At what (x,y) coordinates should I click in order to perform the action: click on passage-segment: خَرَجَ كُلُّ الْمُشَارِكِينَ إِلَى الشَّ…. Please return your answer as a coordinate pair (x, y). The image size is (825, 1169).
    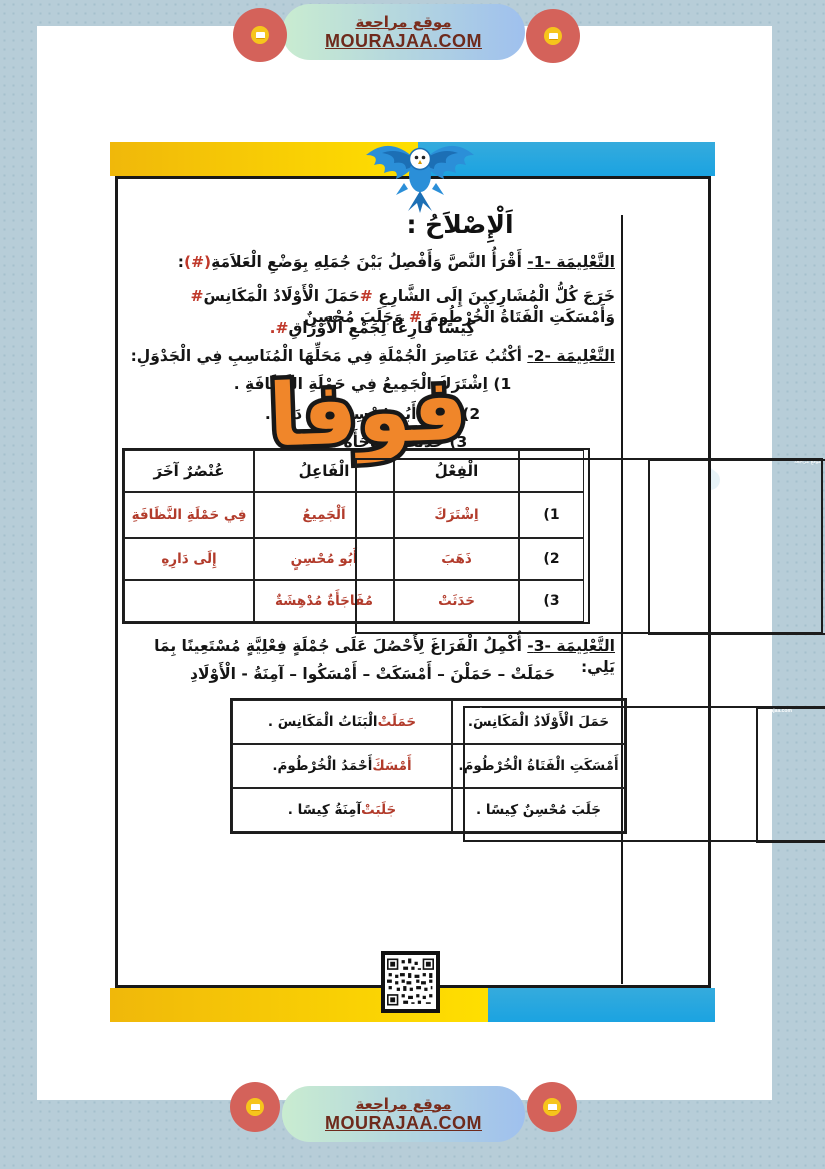
    Looking at the image, I should click on (493, 296).